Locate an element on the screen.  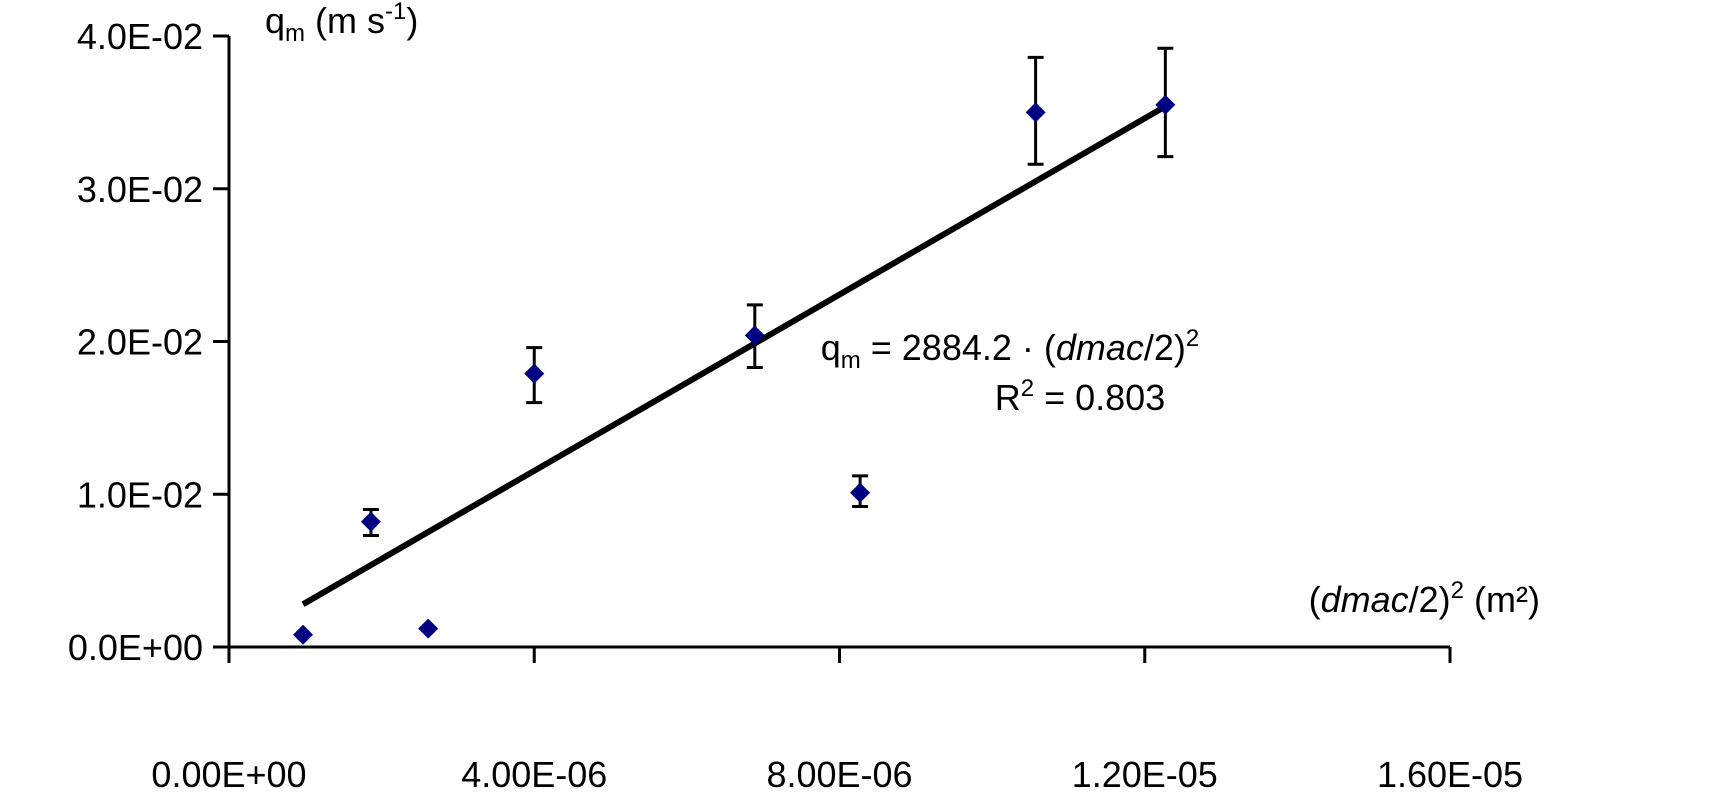
x-tick-label: 8.00E-06 is located at coordinates (839, 773).